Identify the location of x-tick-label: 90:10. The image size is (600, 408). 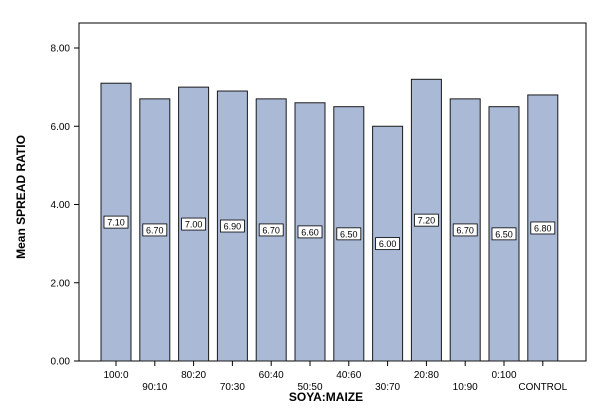
(154, 387).